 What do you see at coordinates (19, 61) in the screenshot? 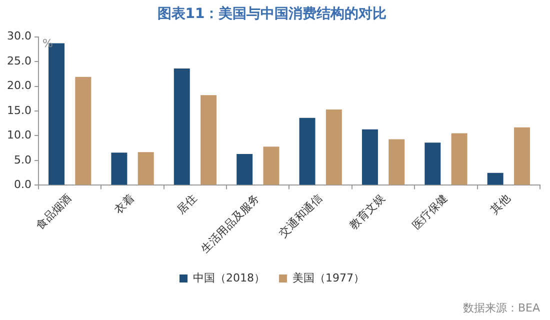
I see `y-tick-label: 25.0` at bounding box center [19, 61].